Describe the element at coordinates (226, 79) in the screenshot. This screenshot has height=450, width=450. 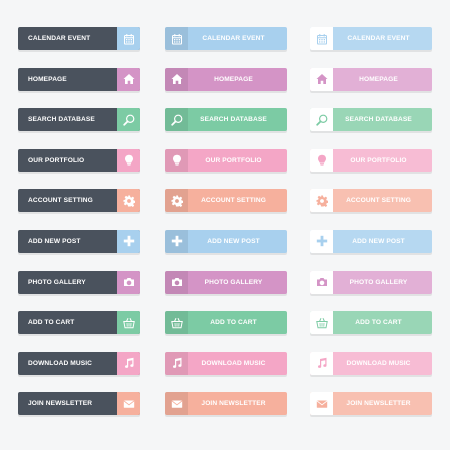
I see `homepage-color-button: HOMEPAGE` at that location.